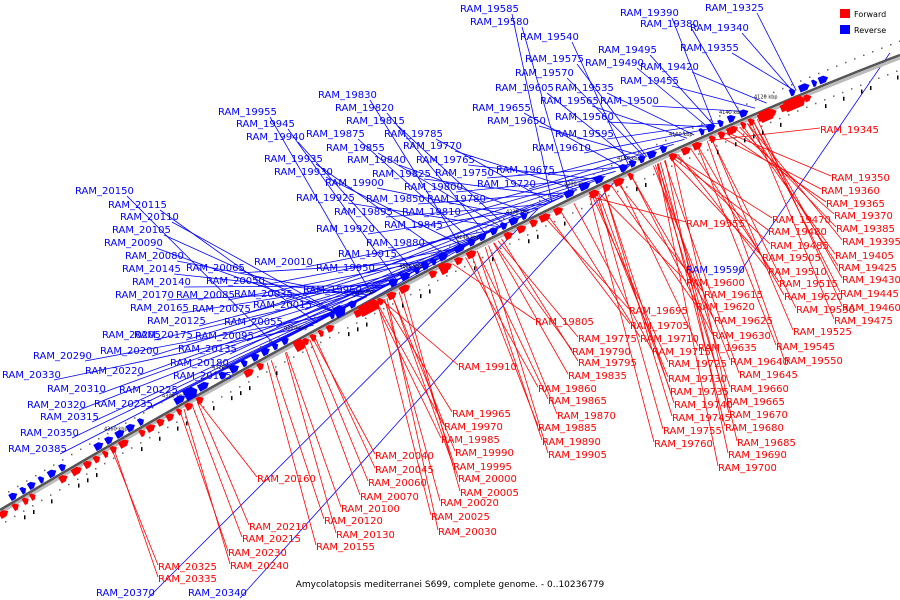 The width and height of the screenshot is (900, 600). What do you see at coordinates (376, 160) in the screenshot?
I see `reverse-gene-label: RAM_19840` at bounding box center [376, 160].